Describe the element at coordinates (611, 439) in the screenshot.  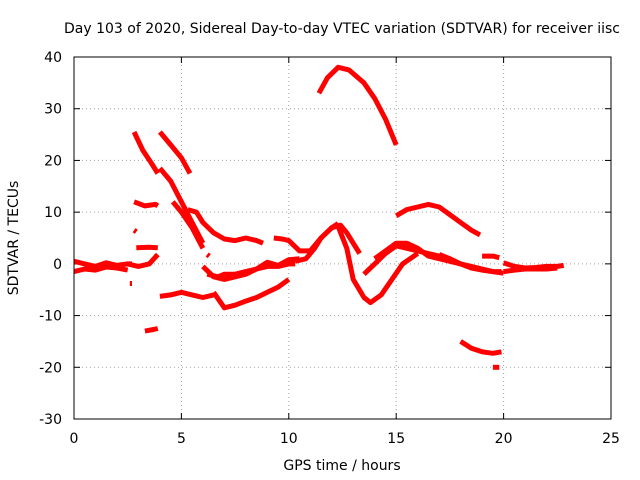
I see `x-tick-label: 25` at that location.